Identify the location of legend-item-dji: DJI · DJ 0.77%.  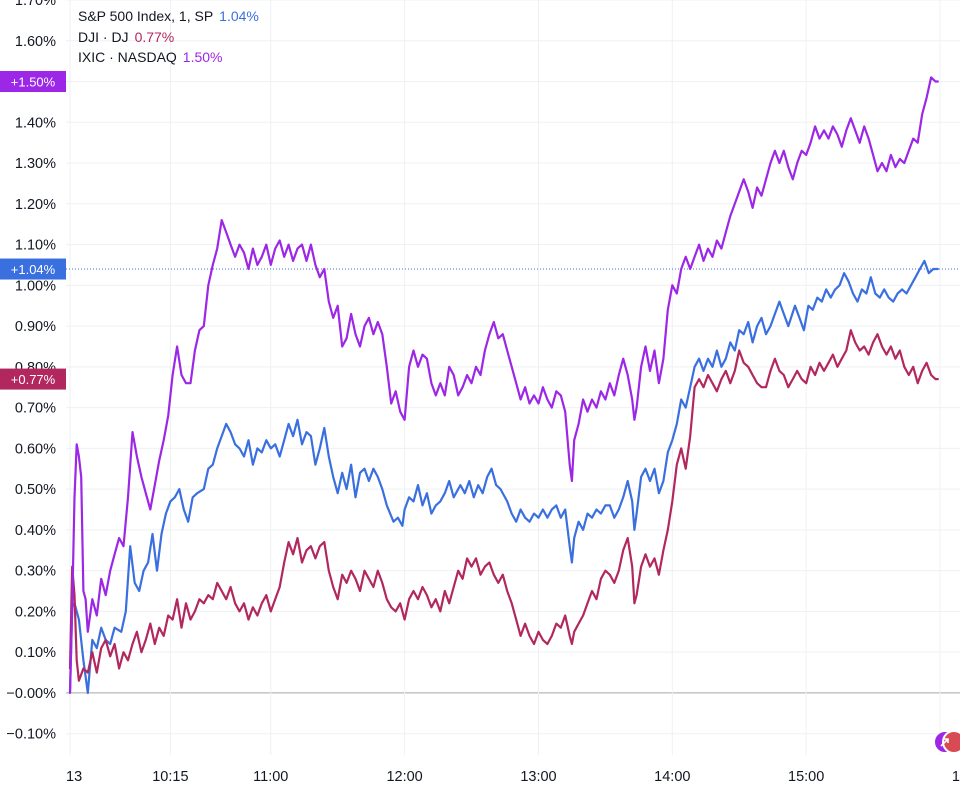
(168, 37).